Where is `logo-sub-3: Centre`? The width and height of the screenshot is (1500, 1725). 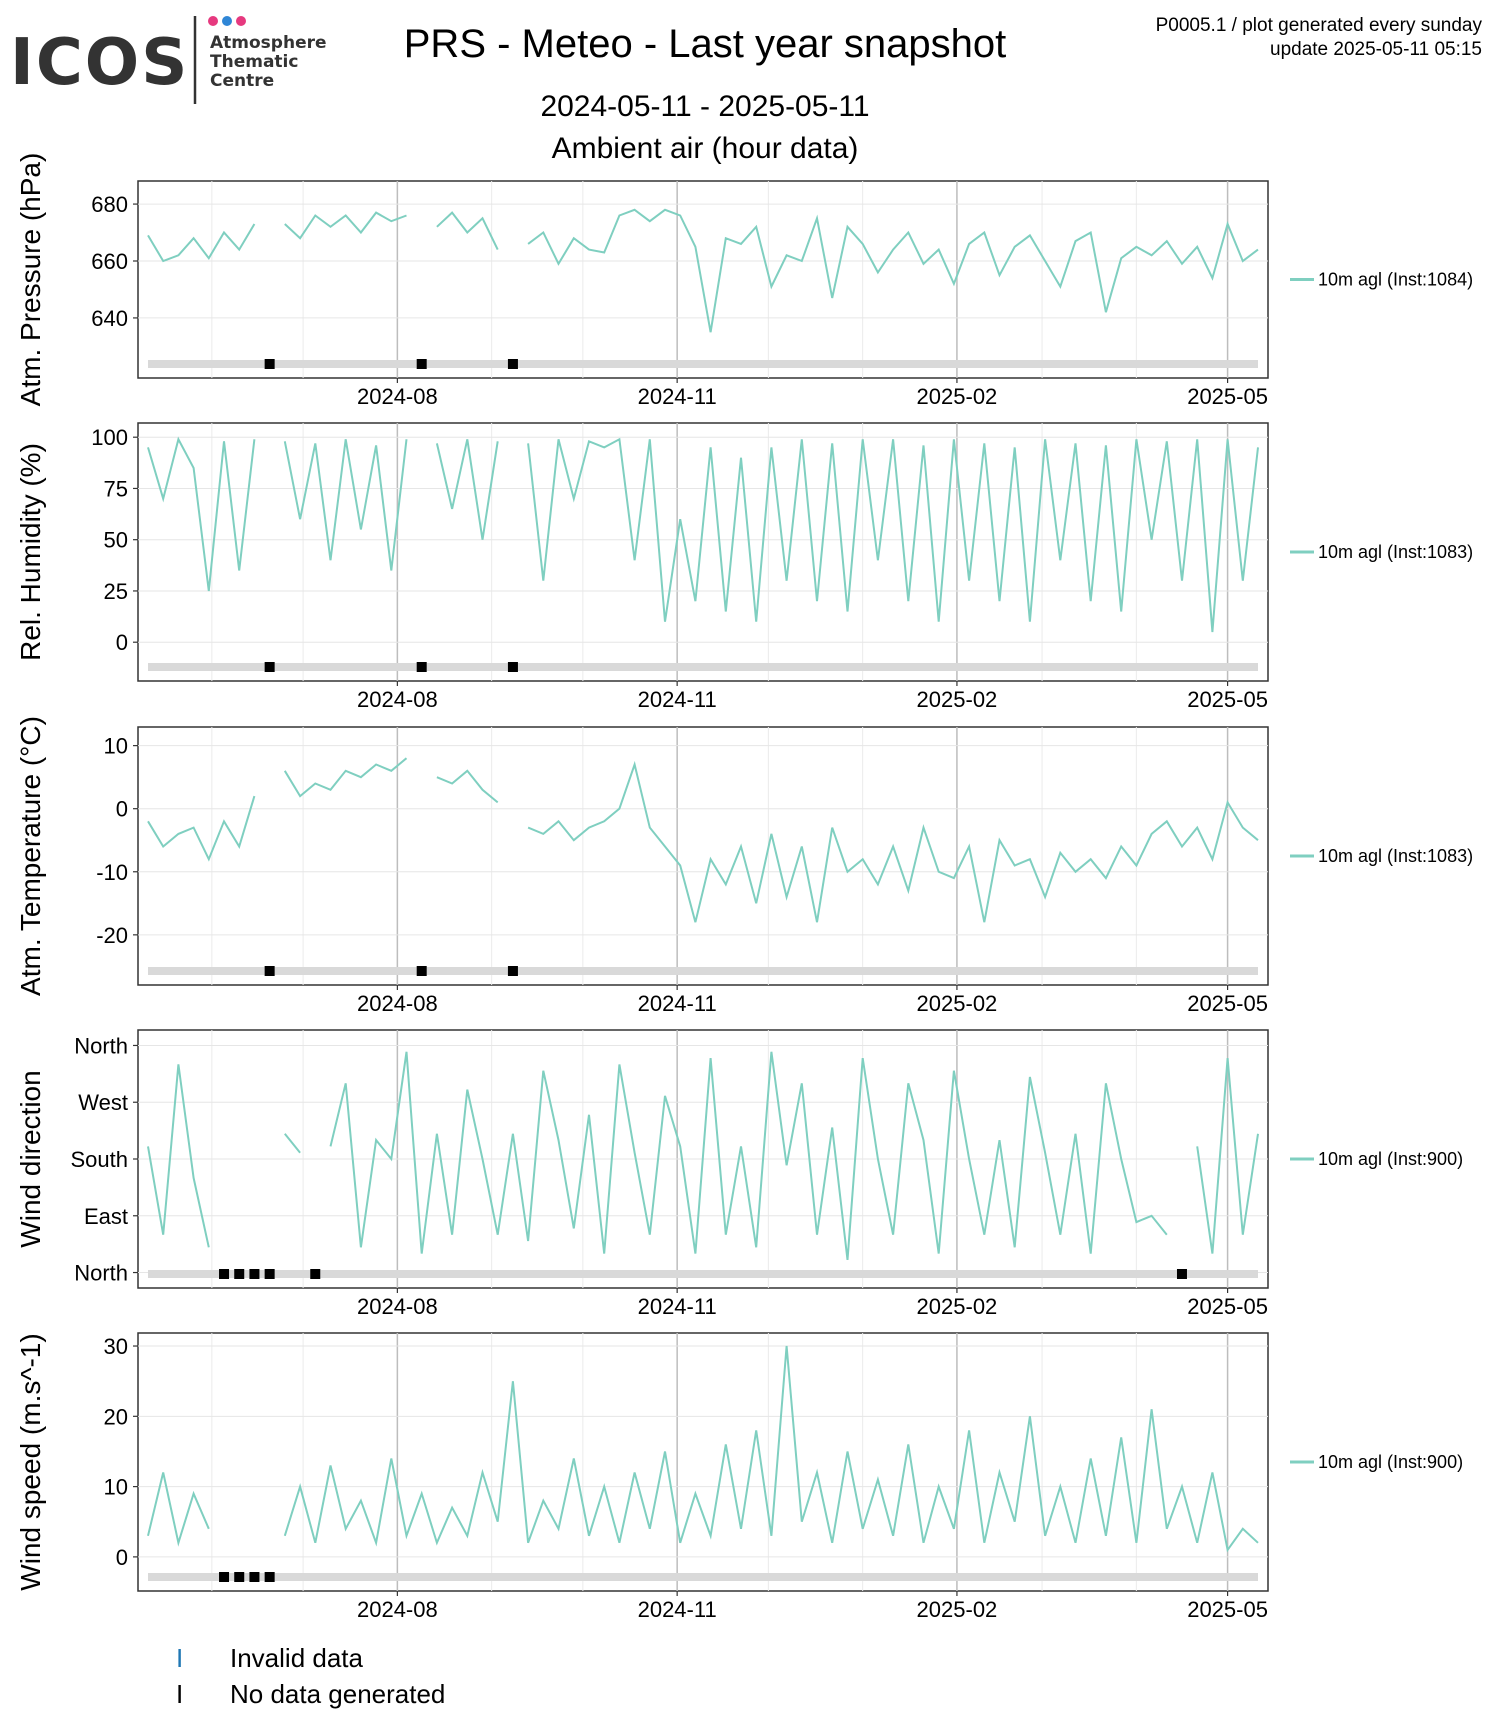
logo-sub-3: Centre is located at coordinates (242, 81).